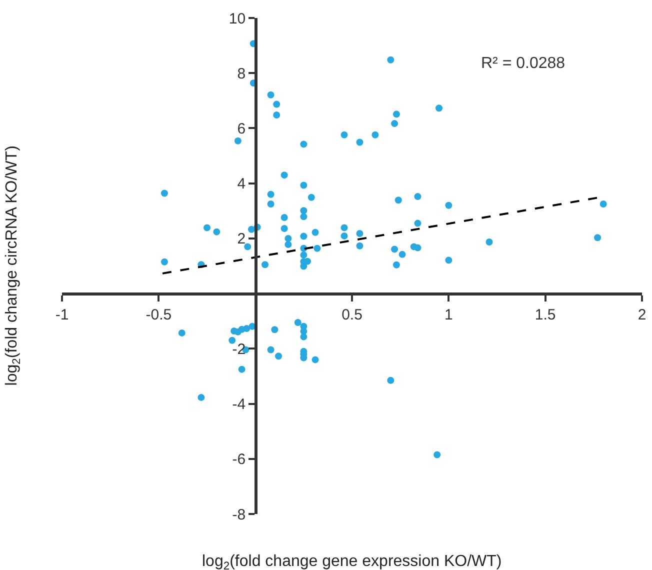  I want to click on x-tick-label: -1, so click(62, 315).